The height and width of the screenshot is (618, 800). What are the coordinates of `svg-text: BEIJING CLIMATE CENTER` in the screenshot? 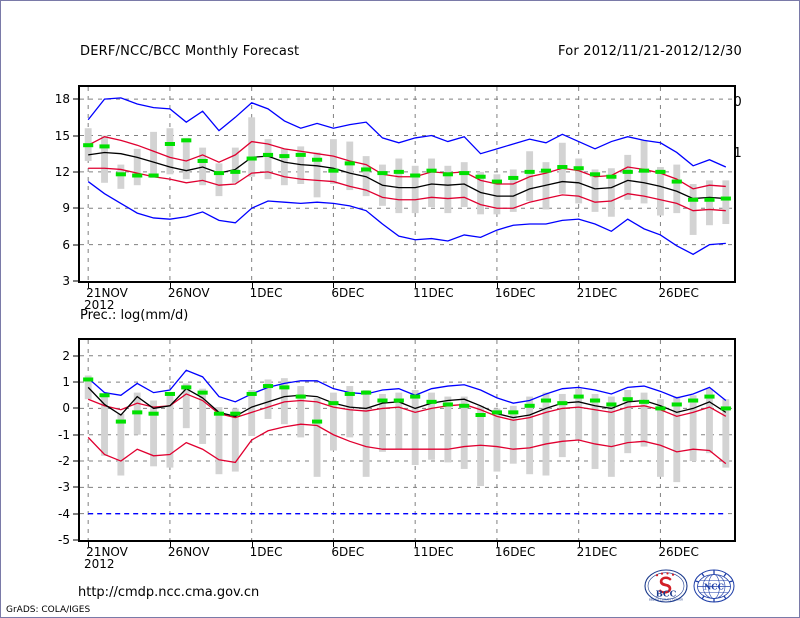 It's located at (666, 600).